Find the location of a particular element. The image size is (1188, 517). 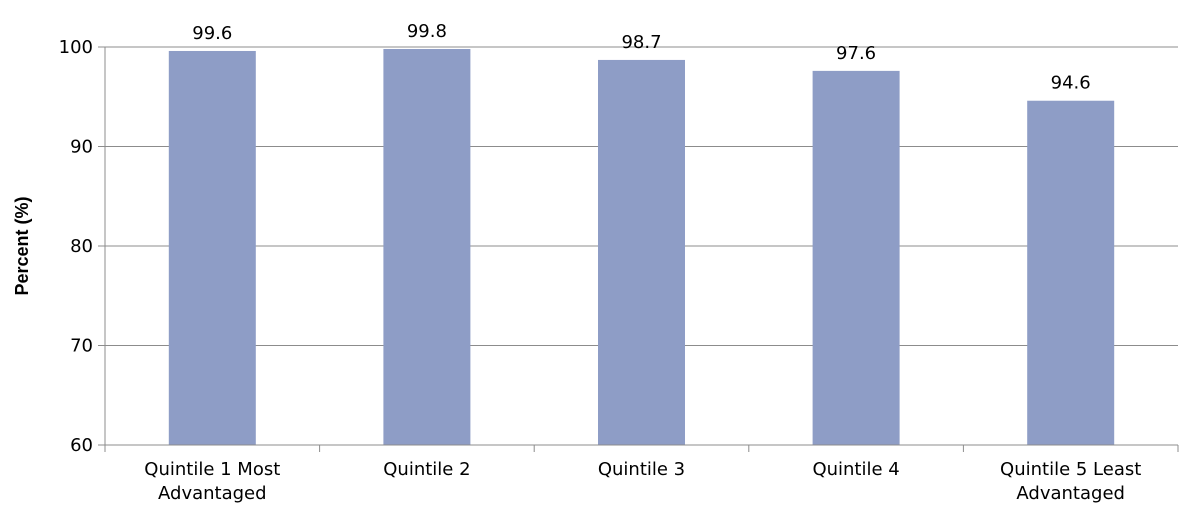

data-labels: 99.6 99.8 98.7 97.6 94.6 is located at coordinates (641, 57).